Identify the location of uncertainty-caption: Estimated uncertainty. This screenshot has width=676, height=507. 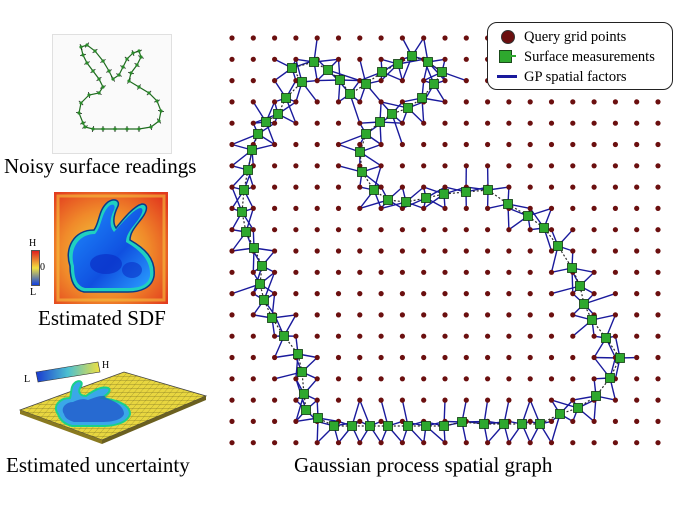
(98, 465).